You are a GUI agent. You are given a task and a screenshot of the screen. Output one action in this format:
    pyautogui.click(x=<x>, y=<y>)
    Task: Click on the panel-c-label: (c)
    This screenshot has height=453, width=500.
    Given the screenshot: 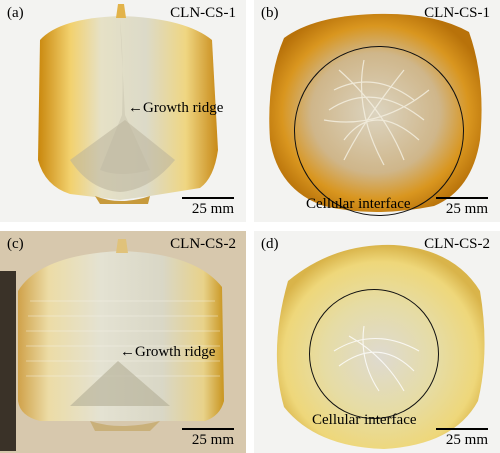 What is the action you would take?
    pyautogui.click(x=15, y=244)
    